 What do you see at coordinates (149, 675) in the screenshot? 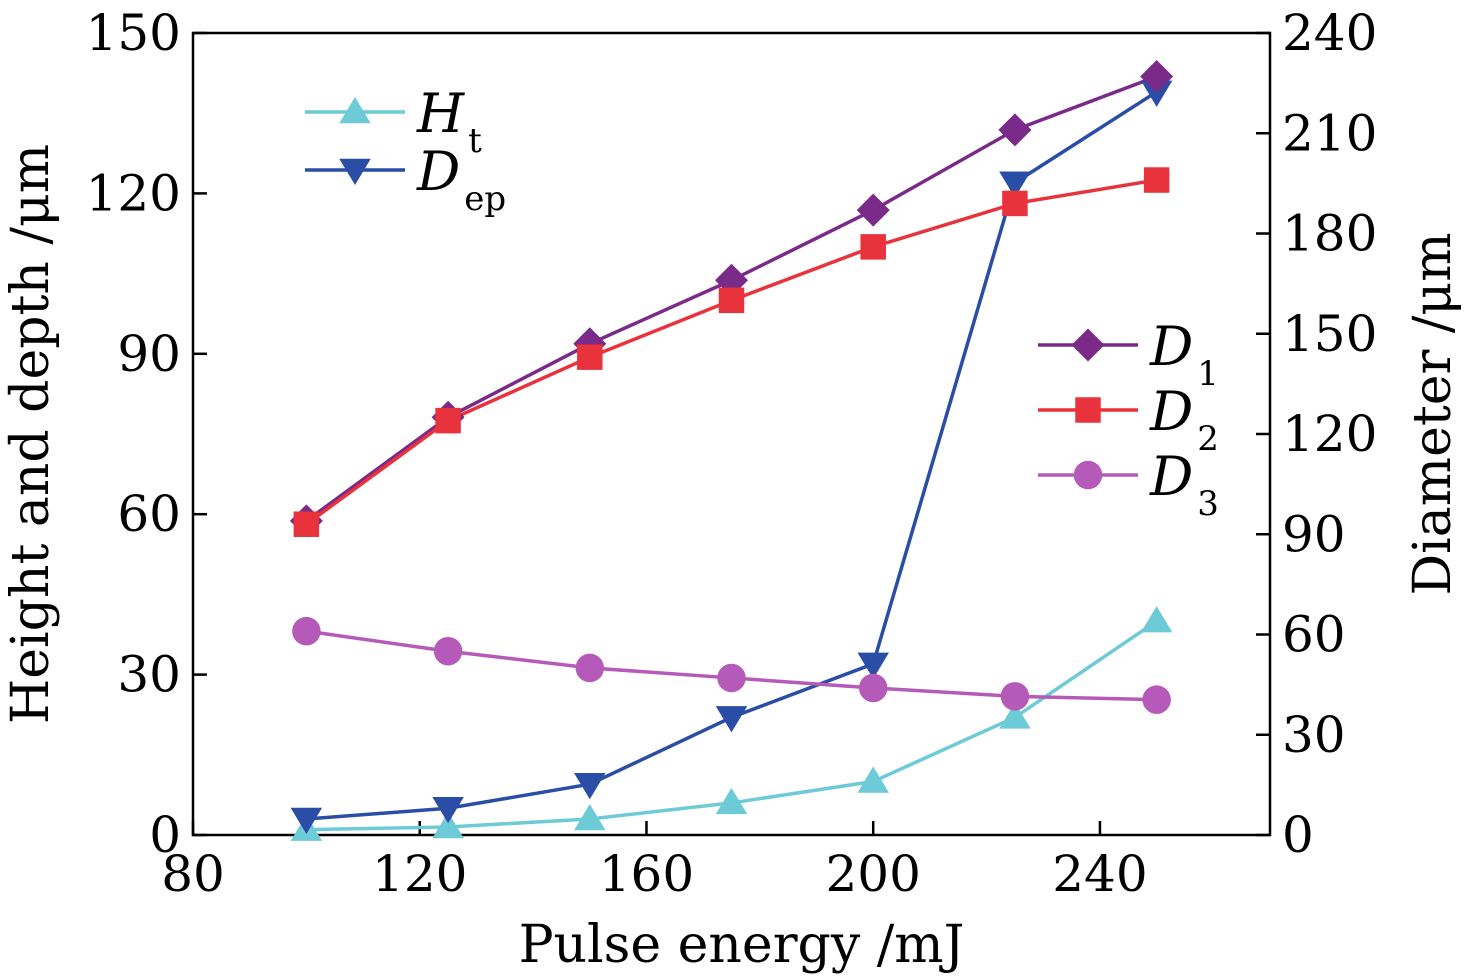
I see `left-y-tick-label: 30` at bounding box center [149, 675].